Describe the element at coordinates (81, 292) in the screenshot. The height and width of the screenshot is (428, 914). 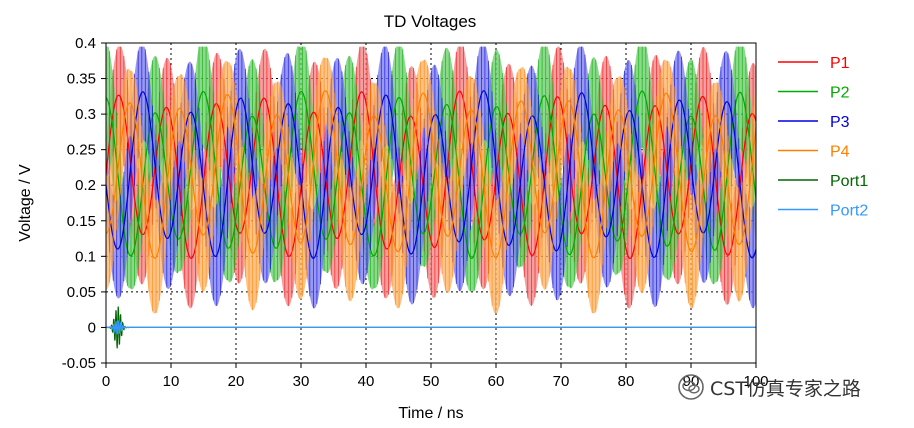
I see `y-tick-label: 0.05` at that location.